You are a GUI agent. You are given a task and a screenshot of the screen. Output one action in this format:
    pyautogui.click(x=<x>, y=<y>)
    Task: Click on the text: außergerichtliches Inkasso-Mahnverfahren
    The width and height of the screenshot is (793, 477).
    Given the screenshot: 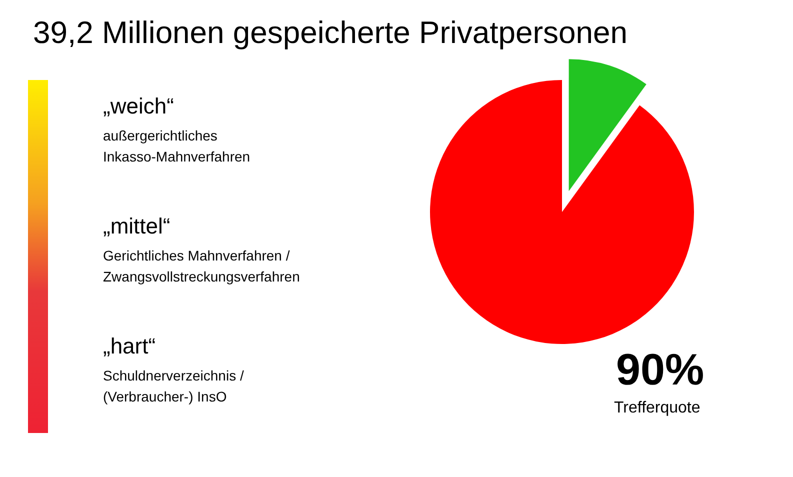 What is the action you would take?
    pyautogui.click(x=176, y=146)
    